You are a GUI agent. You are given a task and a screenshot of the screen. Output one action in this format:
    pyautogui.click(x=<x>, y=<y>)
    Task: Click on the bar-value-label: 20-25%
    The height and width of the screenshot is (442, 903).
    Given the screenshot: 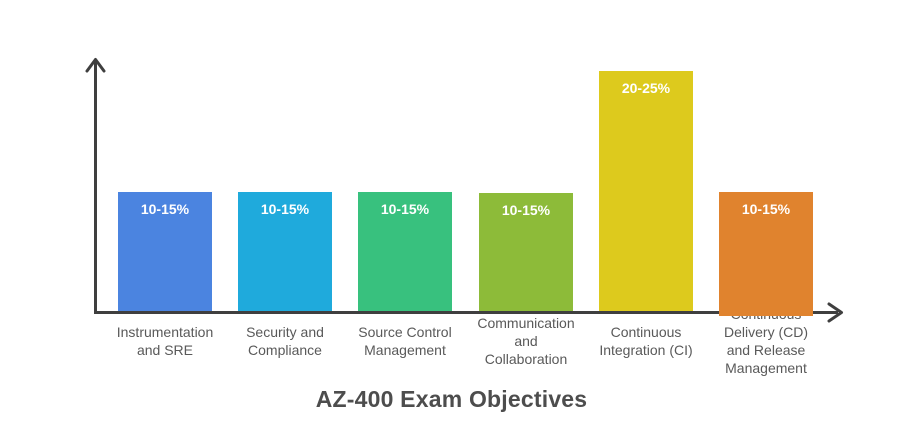 What is the action you would take?
    pyautogui.click(x=646, y=88)
    